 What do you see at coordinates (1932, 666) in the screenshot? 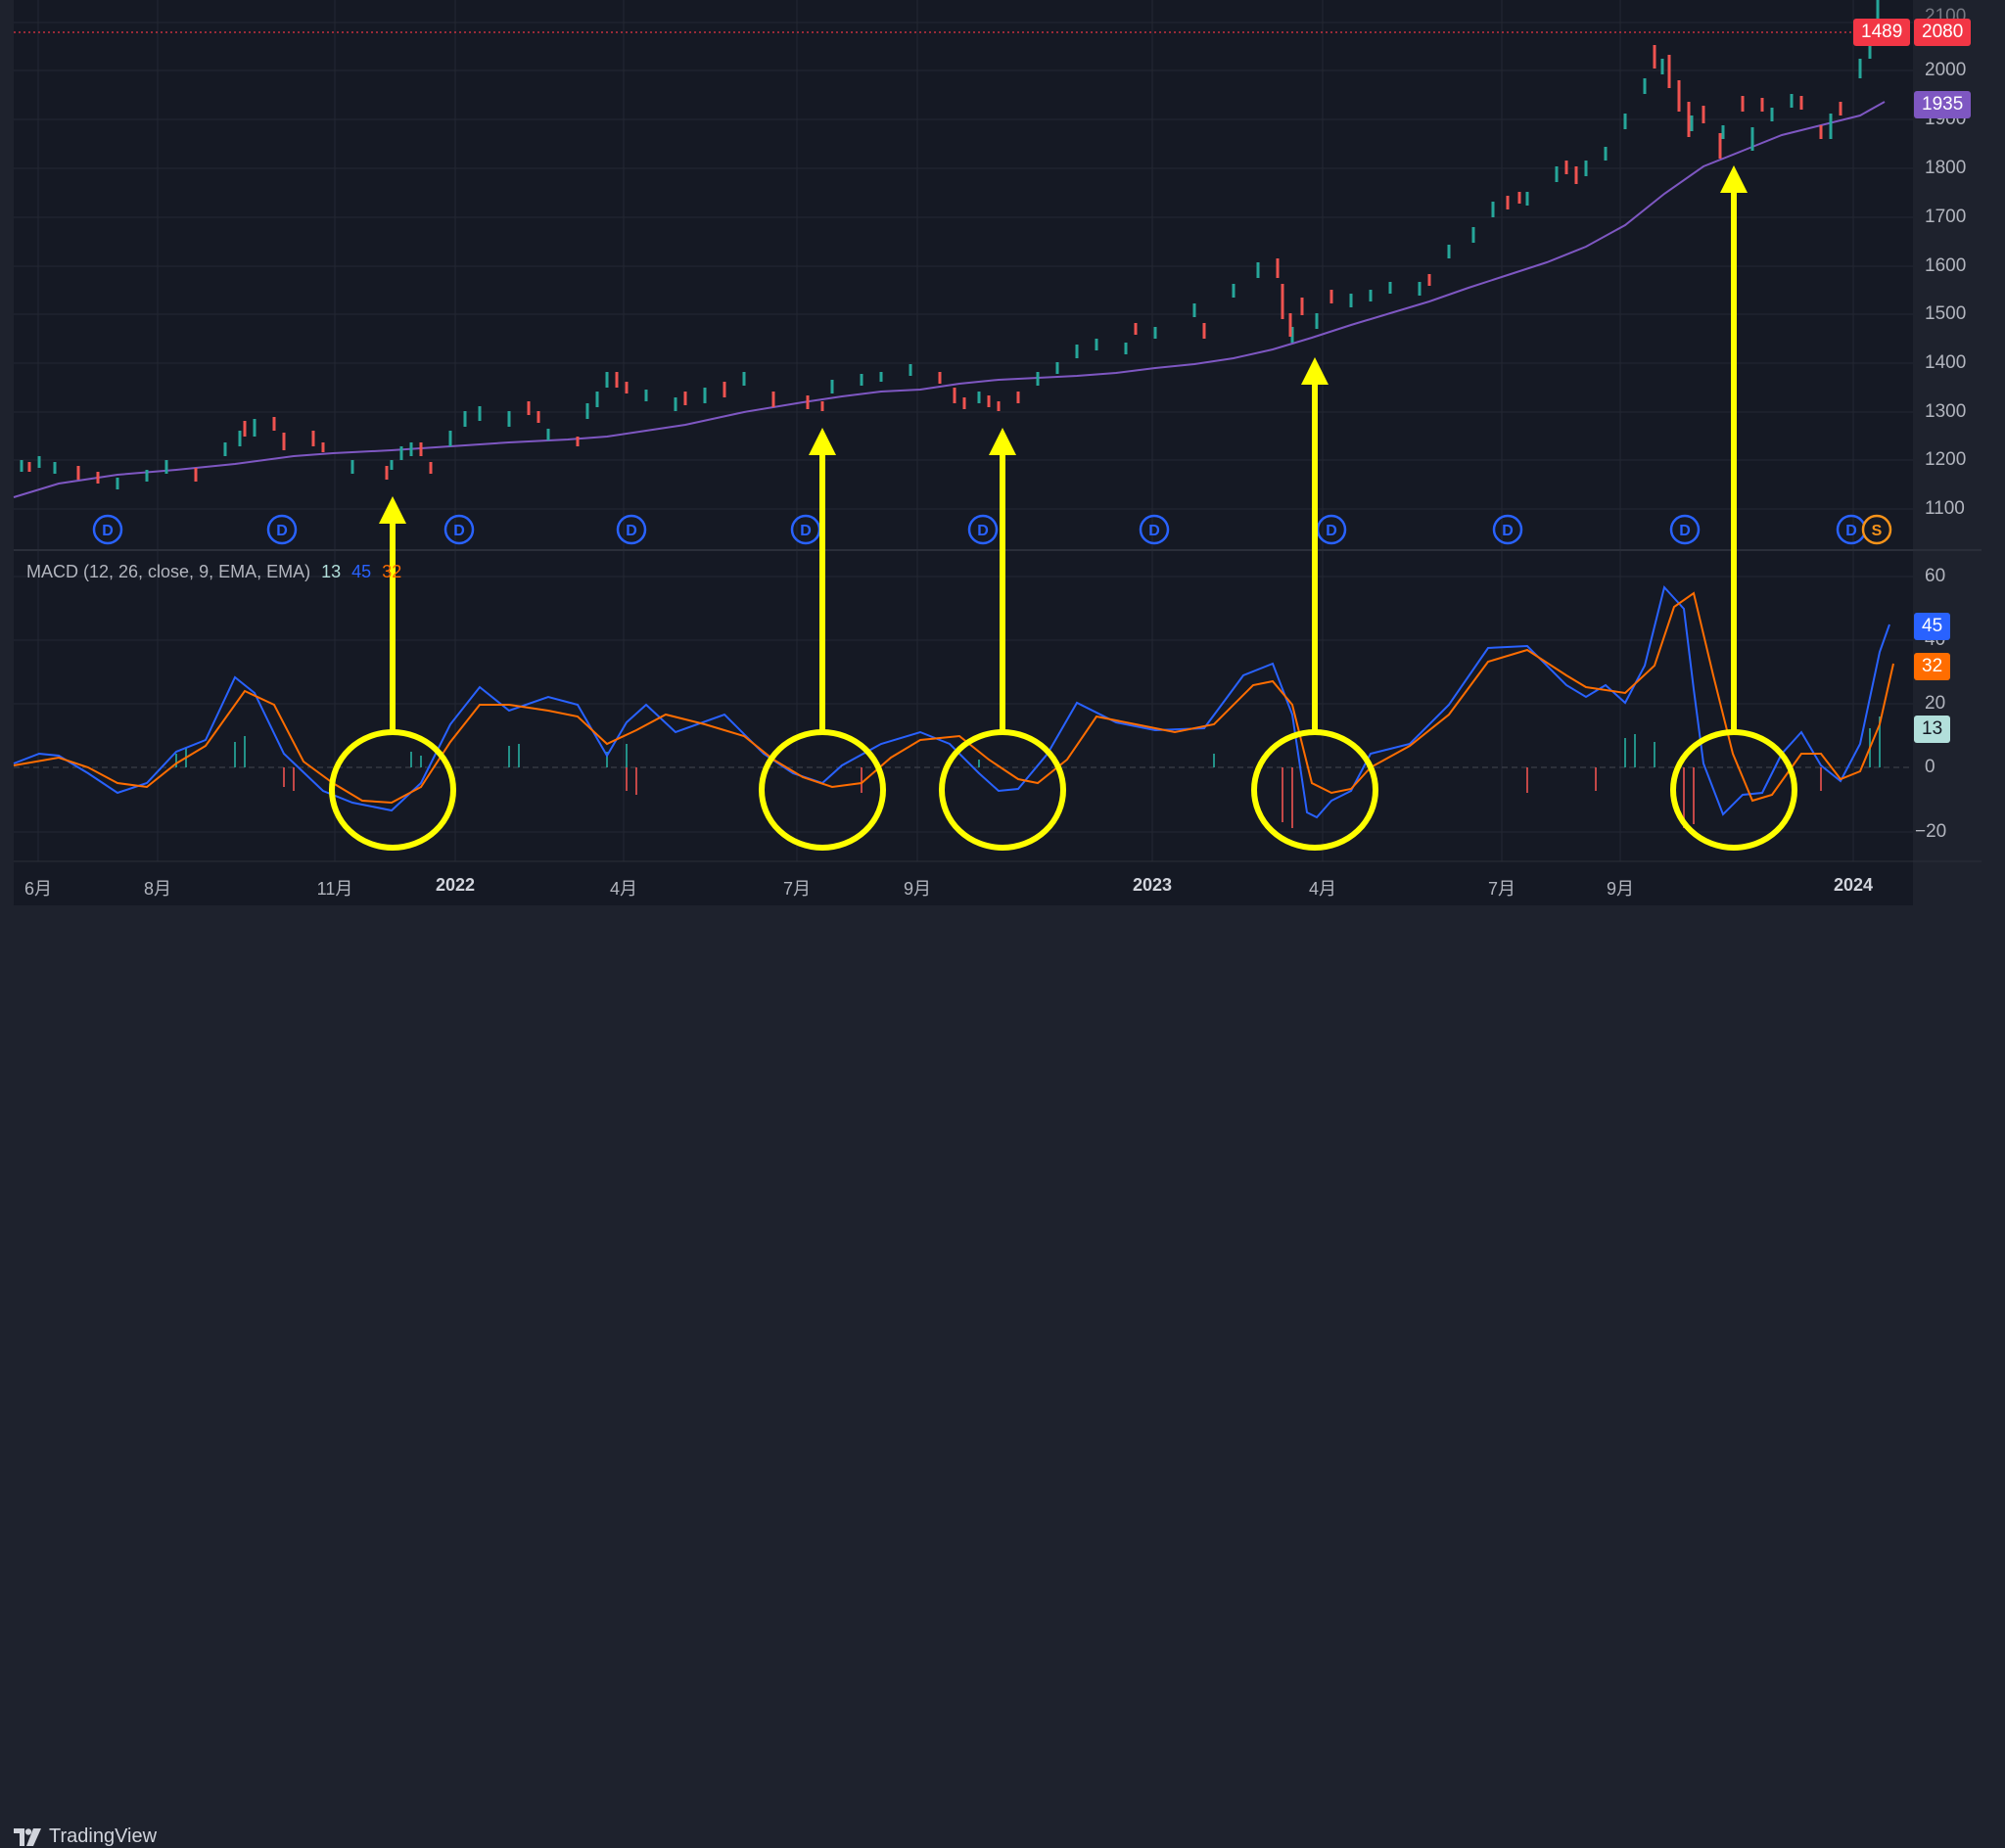
I see `signal-value-tag: 32` at bounding box center [1932, 666].